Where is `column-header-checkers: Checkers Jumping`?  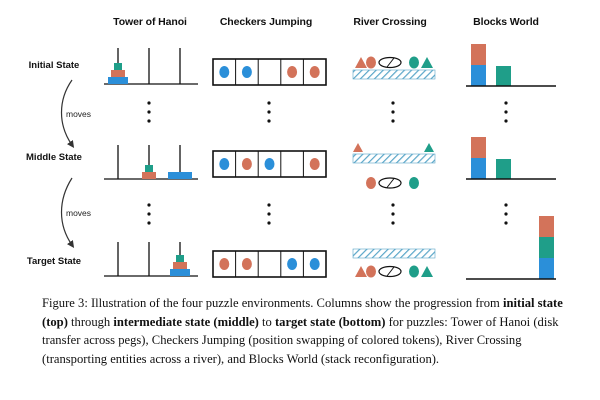
column-header-checkers: Checkers Jumping is located at coordinates (266, 22).